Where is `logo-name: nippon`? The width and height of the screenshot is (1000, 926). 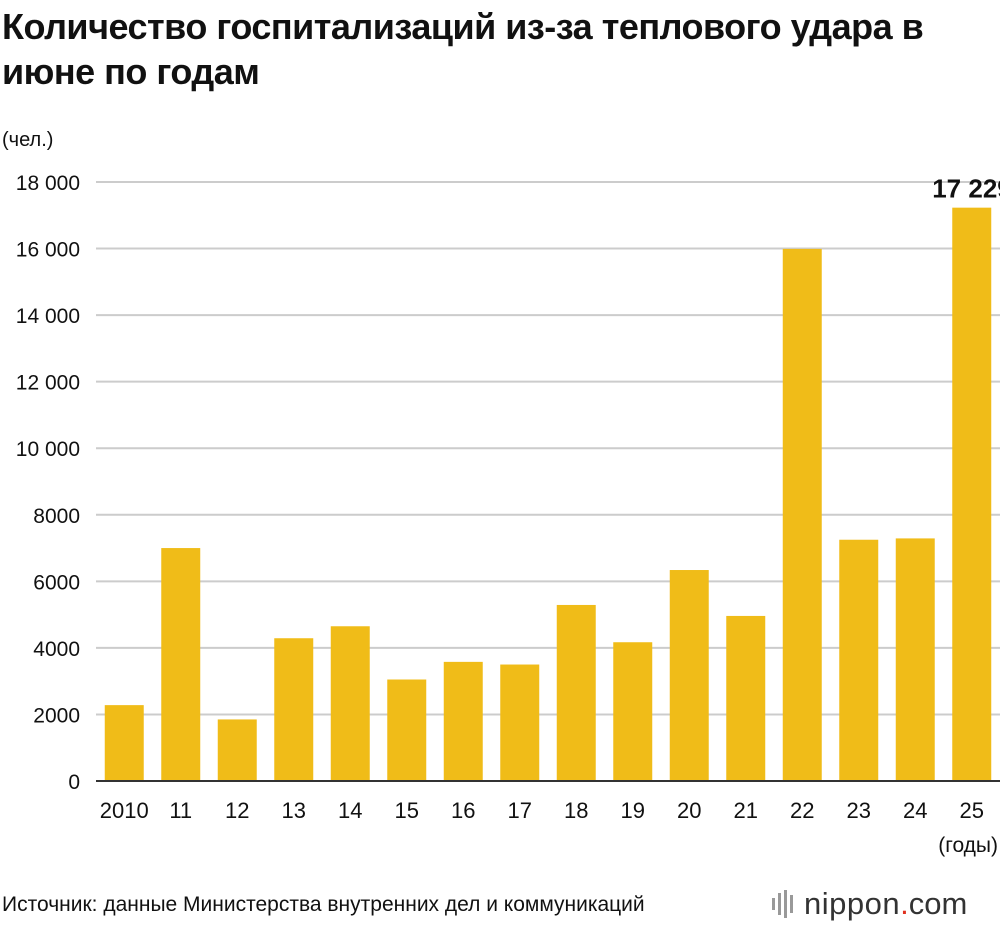
logo-name: nippon is located at coordinates (852, 903).